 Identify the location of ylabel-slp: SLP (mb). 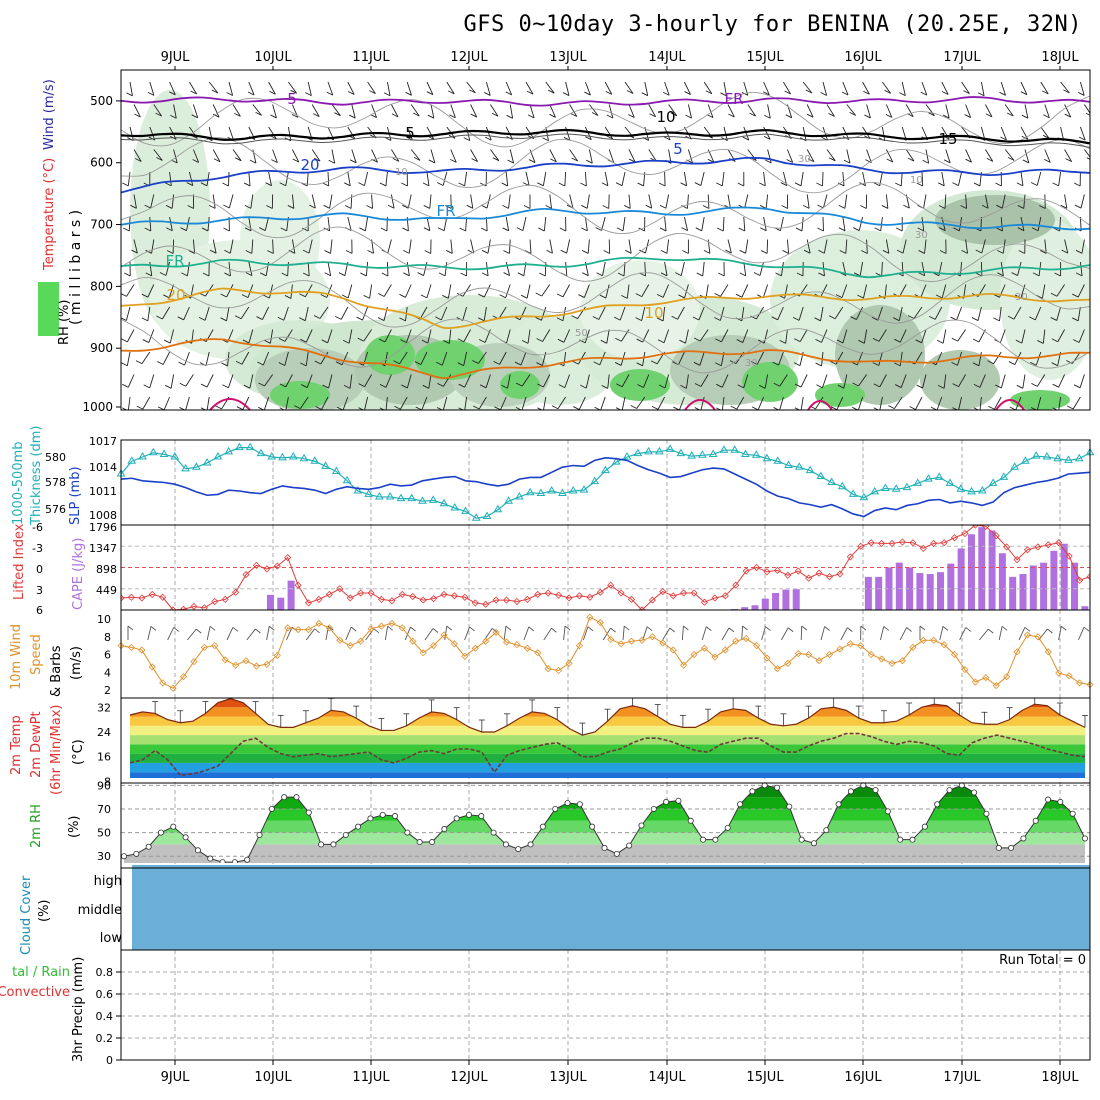
(75, 495).